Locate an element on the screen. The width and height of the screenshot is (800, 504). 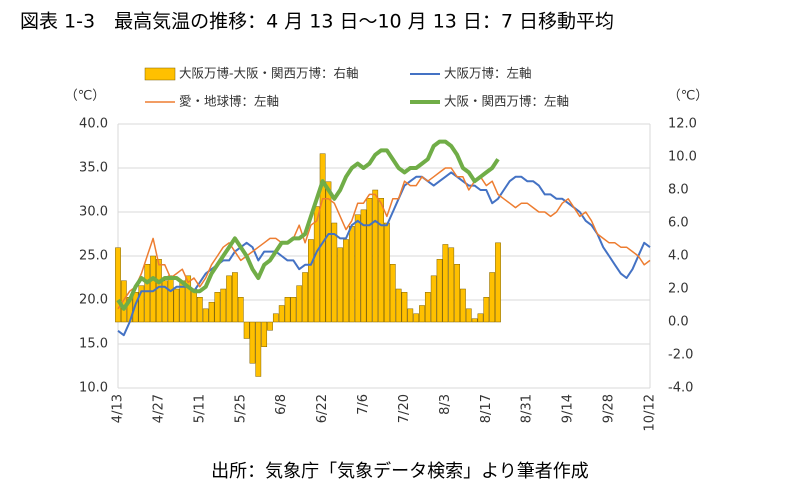
x-tick-label: 4/27 is located at coordinates (158, 408).